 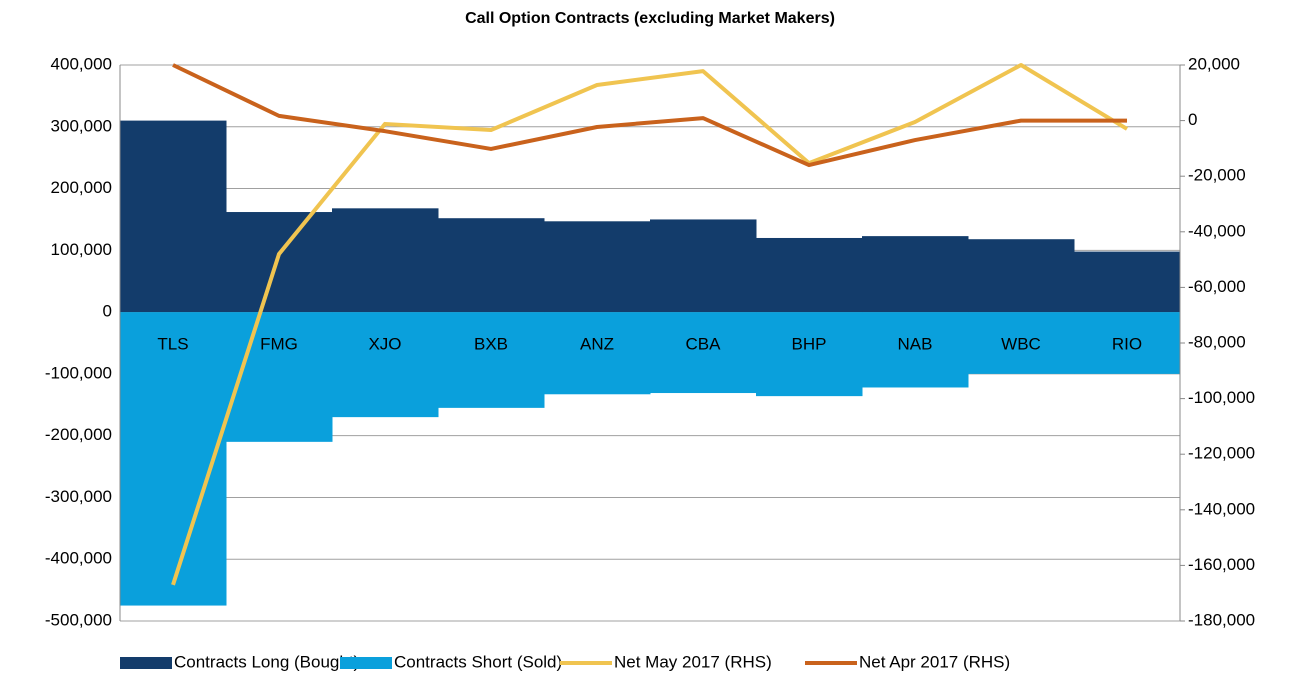 I want to click on y2-tick-label: -20,000, so click(x=1217, y=175).